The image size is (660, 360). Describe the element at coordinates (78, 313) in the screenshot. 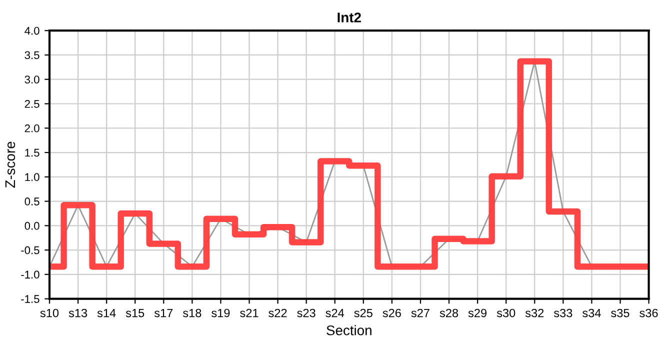

I see `x-tick-label: s13` at that location.